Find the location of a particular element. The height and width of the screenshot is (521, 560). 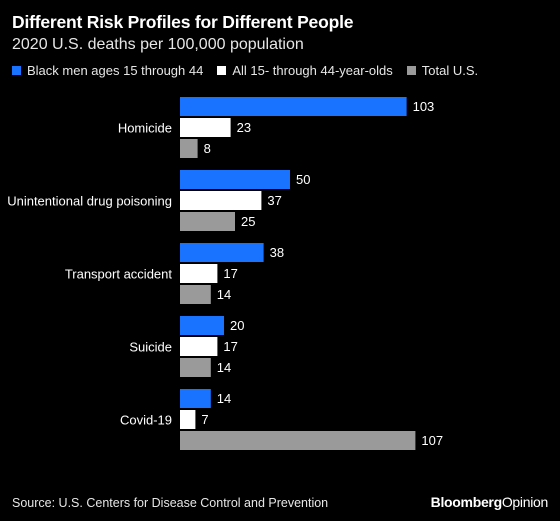

data-label-unintentional-drug-poisoning-series-0: 50 is located at coordinates (303, 179).